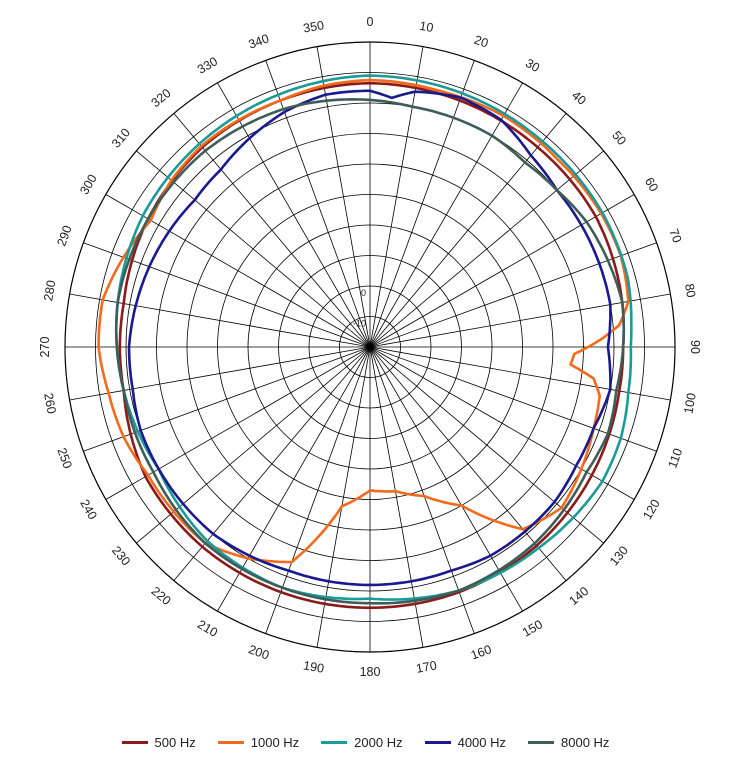  Describe the element at coordinates (585, 742) in the screenshot. I see `legend-label: 8000 Hz` at that location.